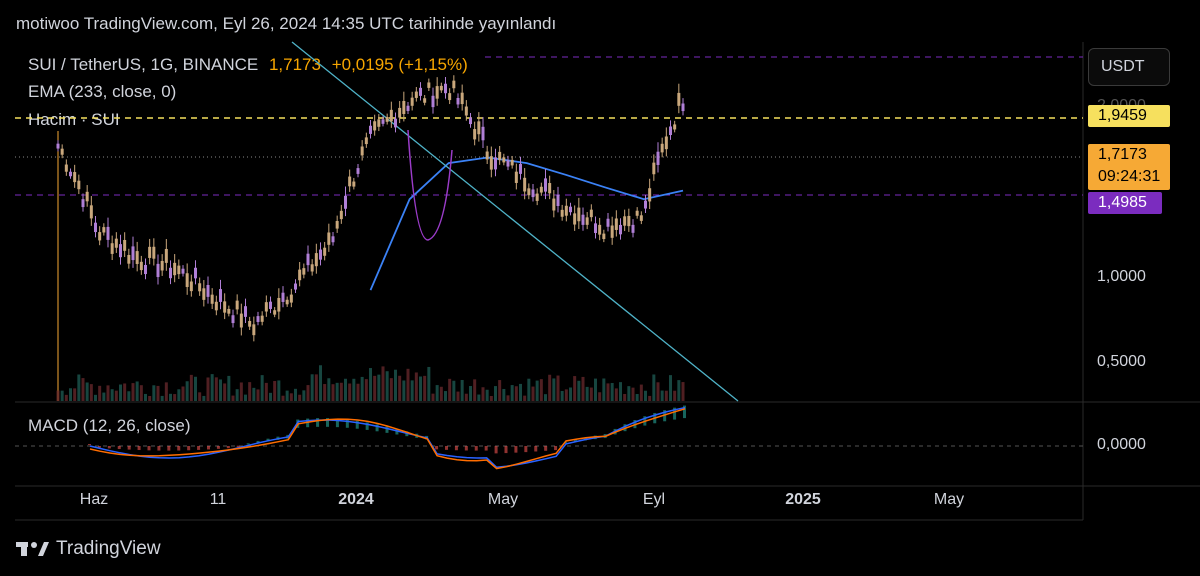 This screenshot has width=1200, height=576. What do you see at coordinates (294, 64) in the screenshot?
I see `last-price: 1,7173` at bounding box center [294, 64].